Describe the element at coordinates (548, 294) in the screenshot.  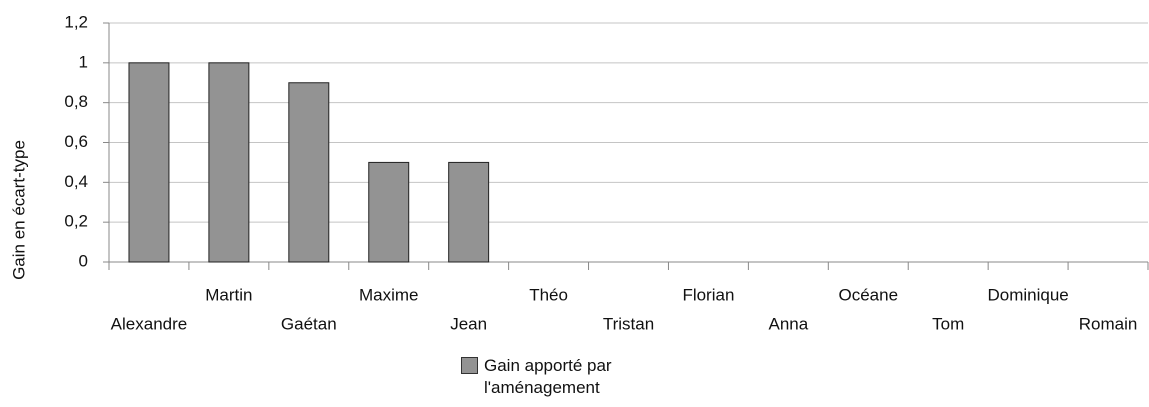
I see `x-tick-label: Théo` at that location.